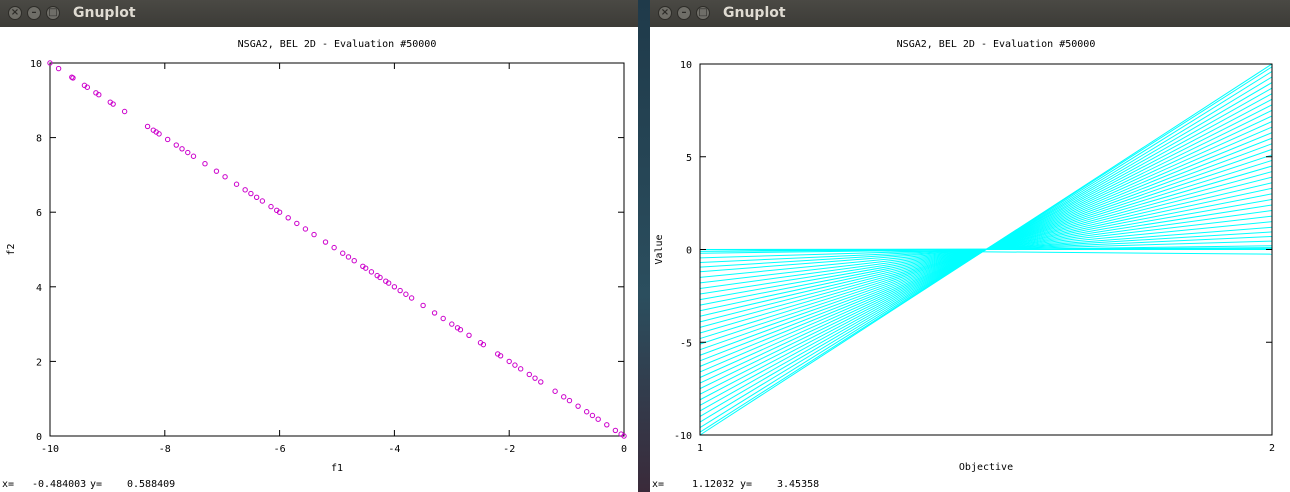 This screenshot has width=1290, height=492. What do you see at coordinates (39, 213) in the screenshot?
I see `y-tick-label: 6` at bounding box center [39, 213].